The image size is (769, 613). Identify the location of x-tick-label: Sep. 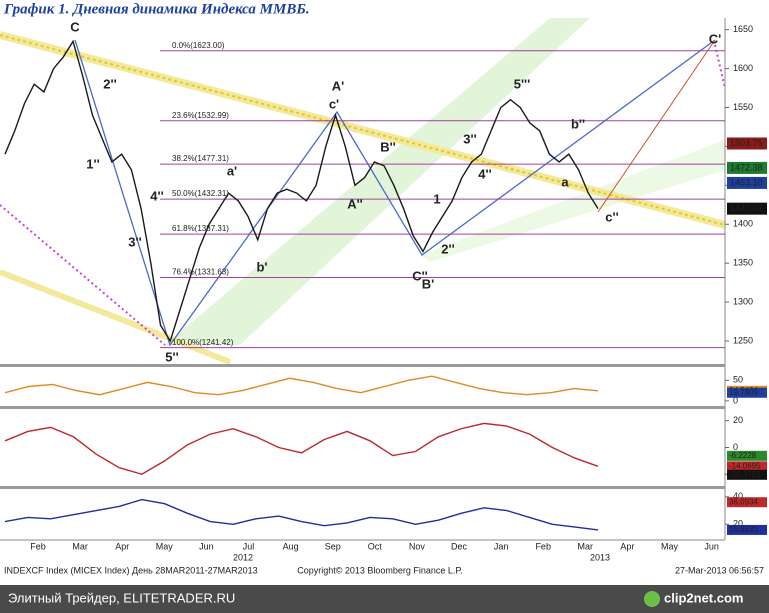
(333, 546).